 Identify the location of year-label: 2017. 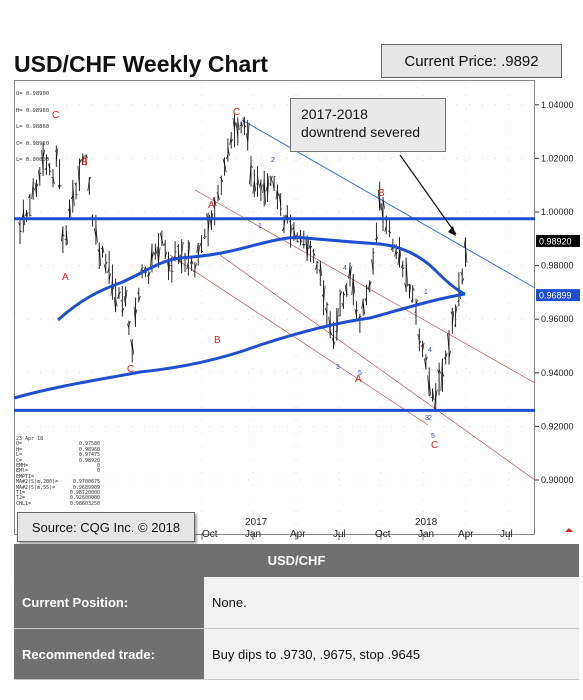
(256, 522).